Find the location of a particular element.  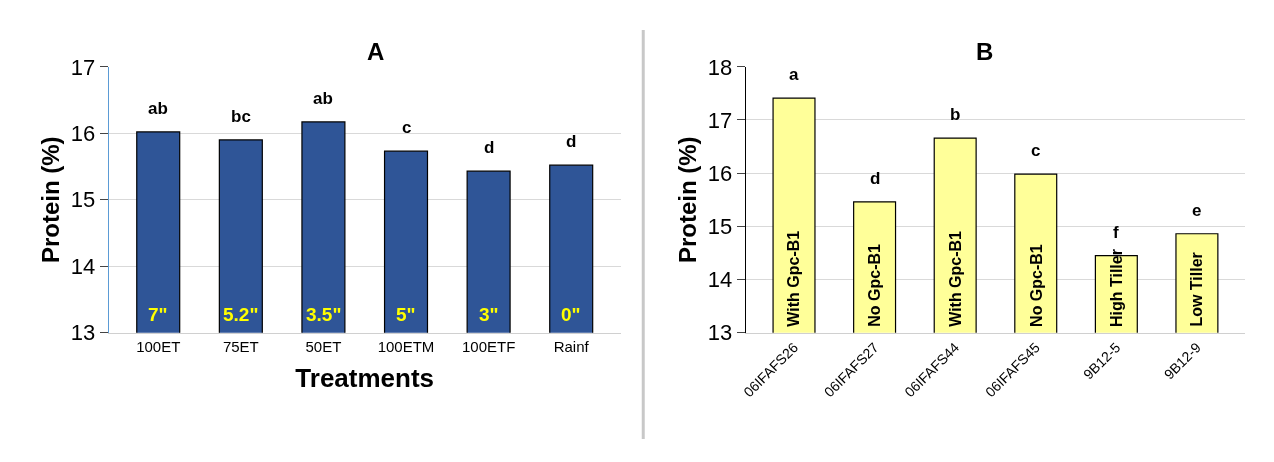

annotation: e is located at coordinates (1197, 210).